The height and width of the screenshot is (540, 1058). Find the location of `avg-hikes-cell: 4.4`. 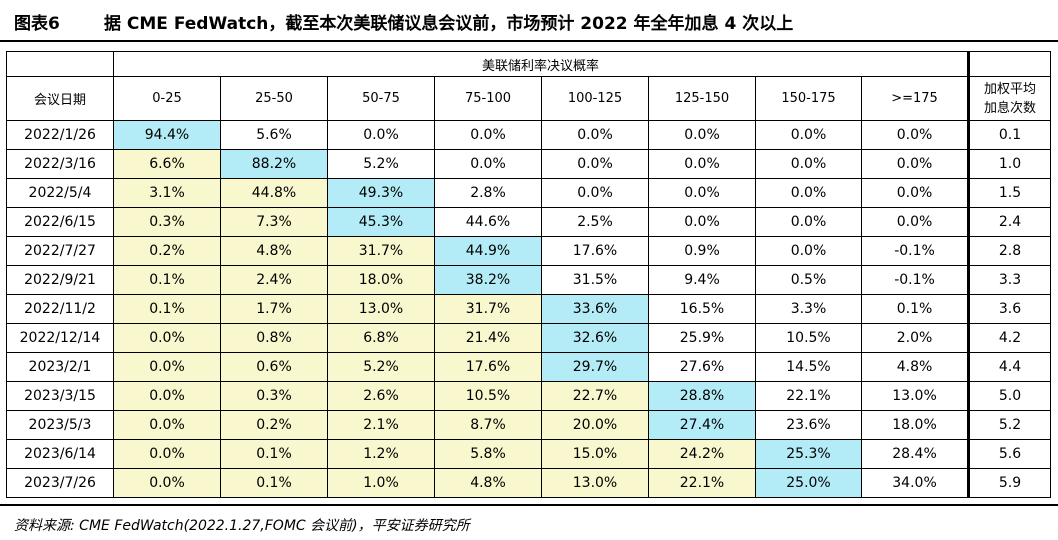

avg-hikes-cell: 4.4 is located at coordinates (1010, 367).